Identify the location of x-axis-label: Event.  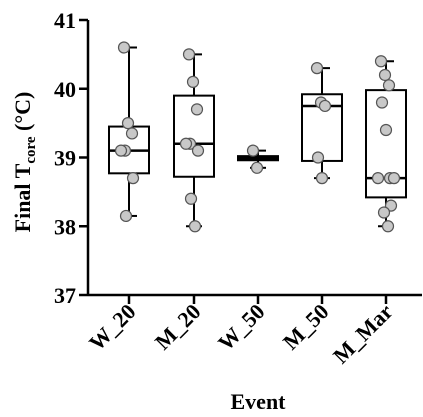
(259, 401).